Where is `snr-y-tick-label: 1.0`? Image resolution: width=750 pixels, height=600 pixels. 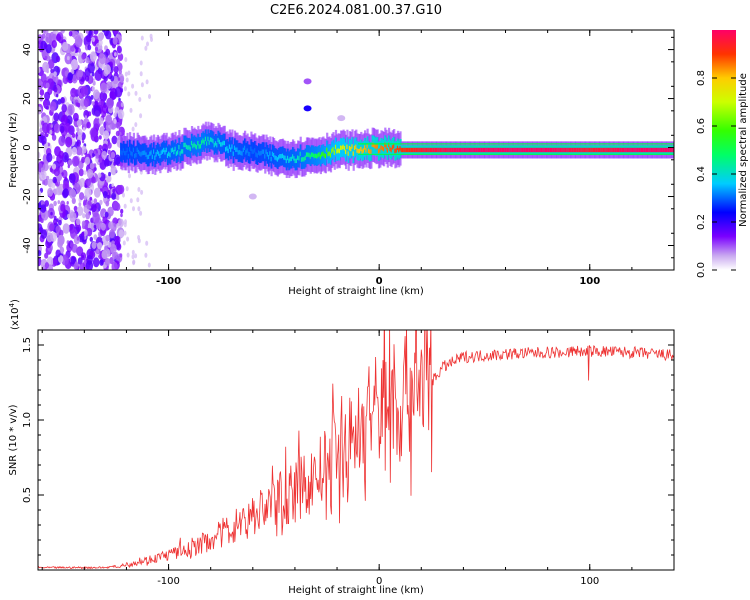
snr-y-tick-label: 1.0 is located at coordinates (27, 420).